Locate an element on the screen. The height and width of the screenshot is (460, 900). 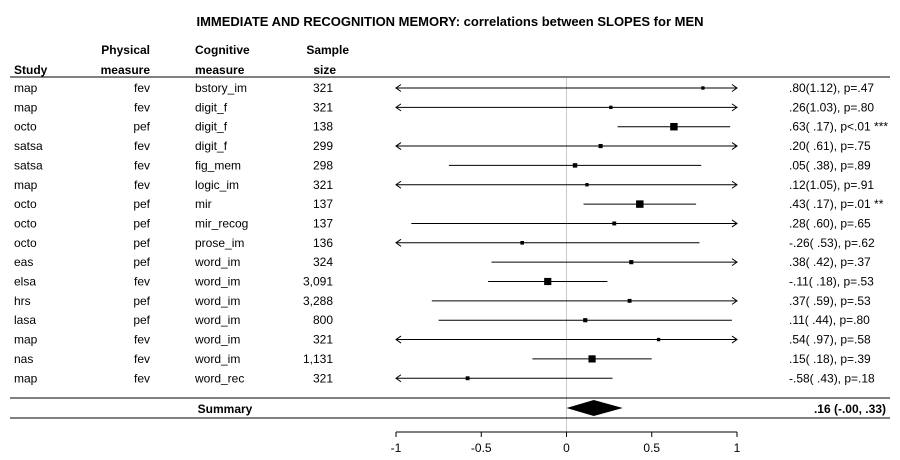
x-tick-label: -1 is located at coordinates (396, 448).